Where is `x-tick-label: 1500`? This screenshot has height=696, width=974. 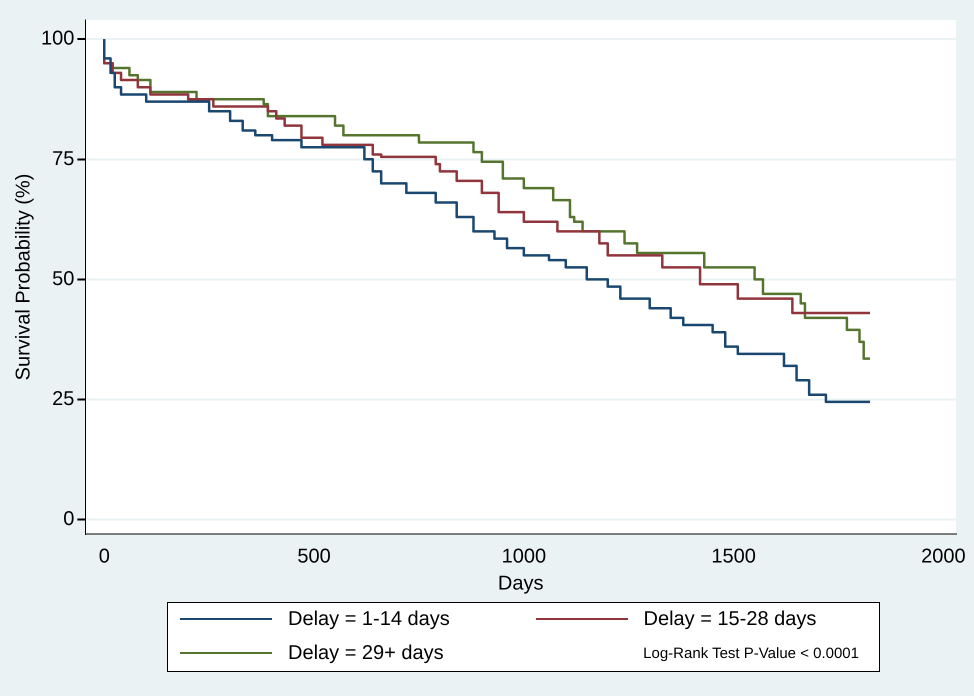
x-tick-label: 1500 is located at coordinates (733, 557).